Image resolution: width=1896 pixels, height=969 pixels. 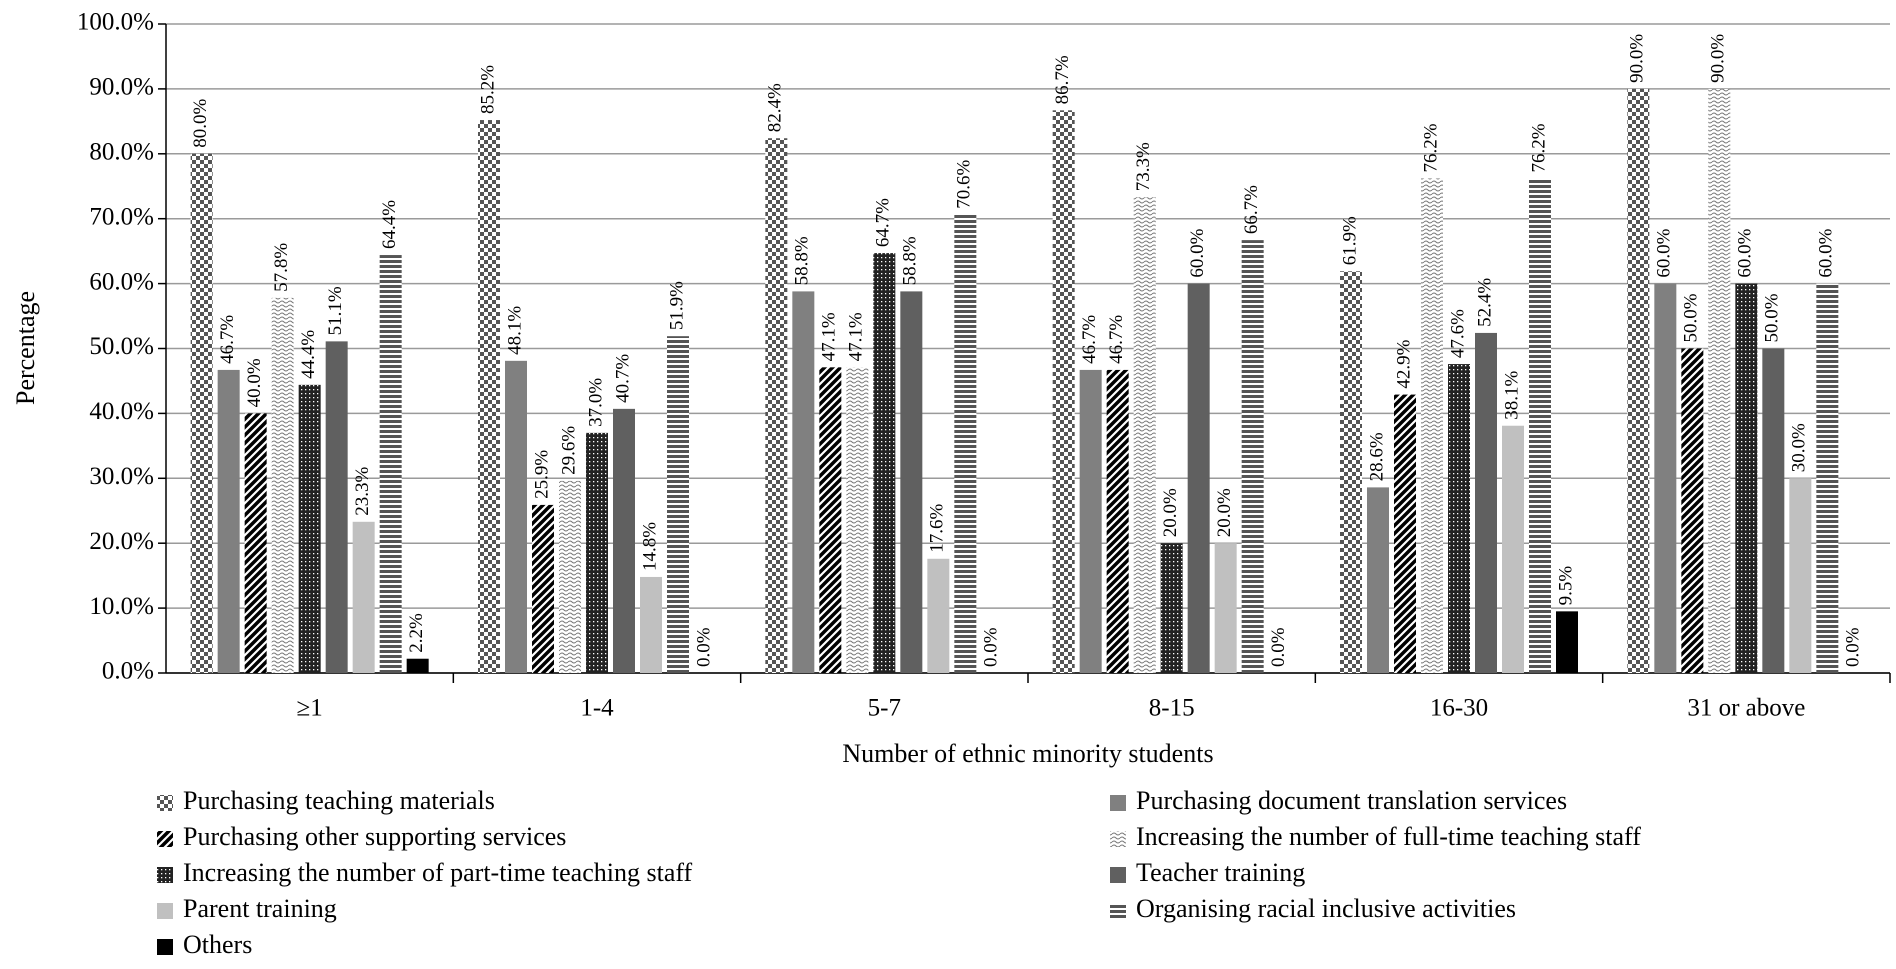 What do you see at coordinates (339, 800) in the screenshot?
I see `legend-label: Purchasing teaching materials` at bounding box center [339, 800].